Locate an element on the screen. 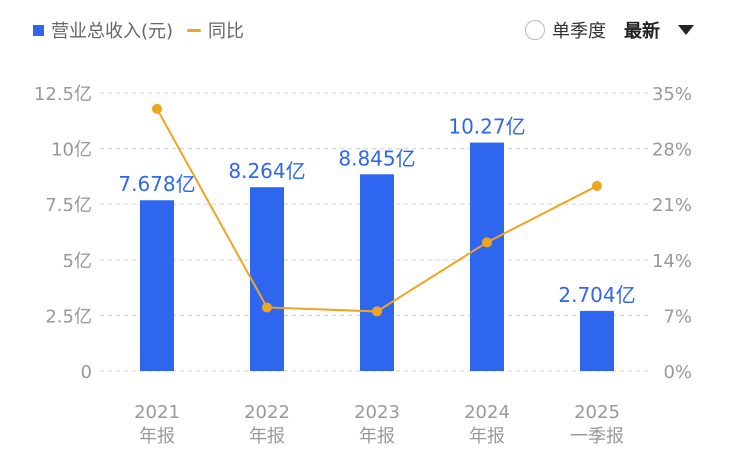 This screenshot has height=461, width=730. line-swatch-icon is located at coordinates (194, 30).